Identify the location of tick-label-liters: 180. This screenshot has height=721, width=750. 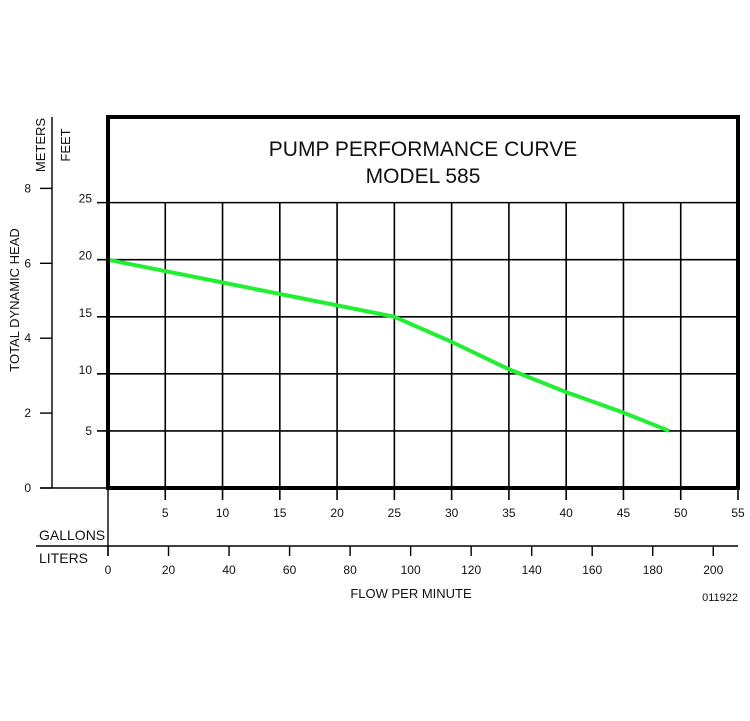
(653, 570).